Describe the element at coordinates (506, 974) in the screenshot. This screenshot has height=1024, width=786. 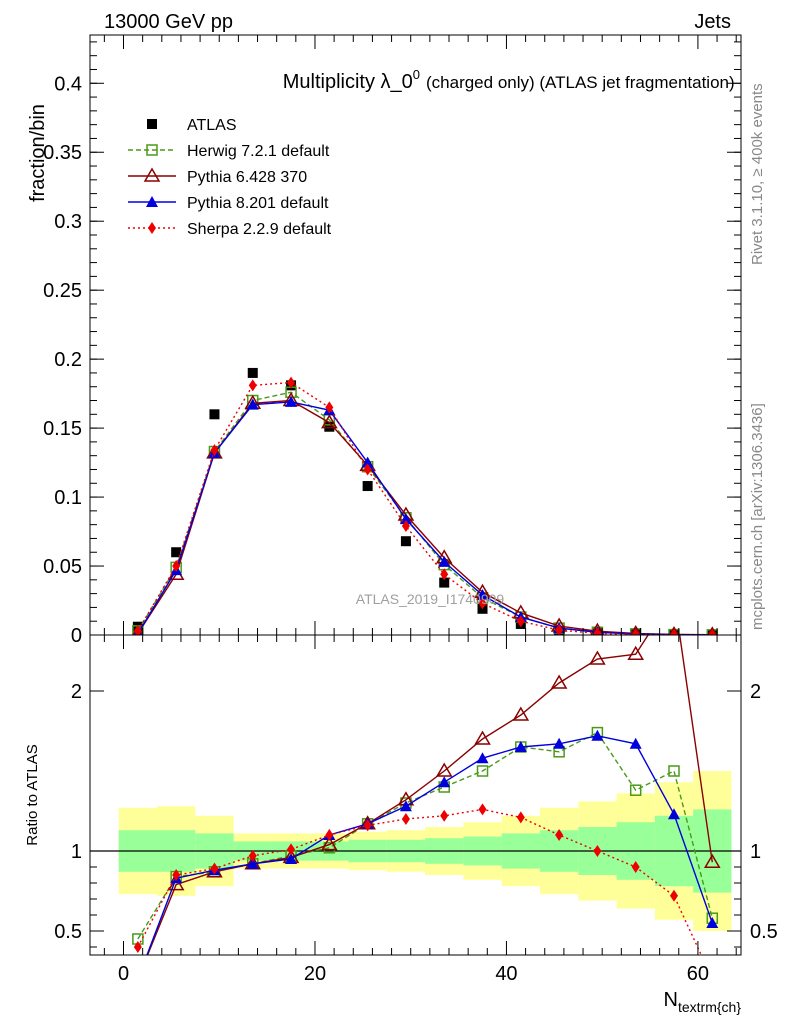
I see `x-tick-label: 40` at that location.